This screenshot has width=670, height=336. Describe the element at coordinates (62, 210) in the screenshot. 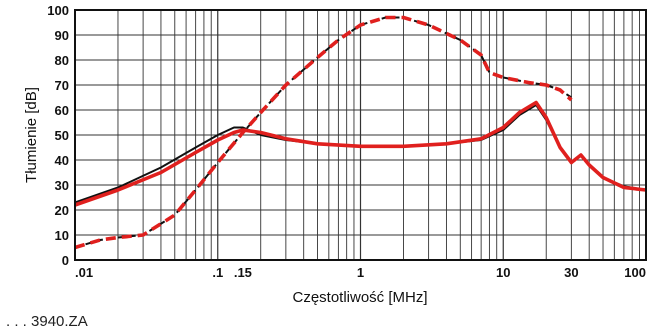

I see `y-tick-label: 20` at that location.